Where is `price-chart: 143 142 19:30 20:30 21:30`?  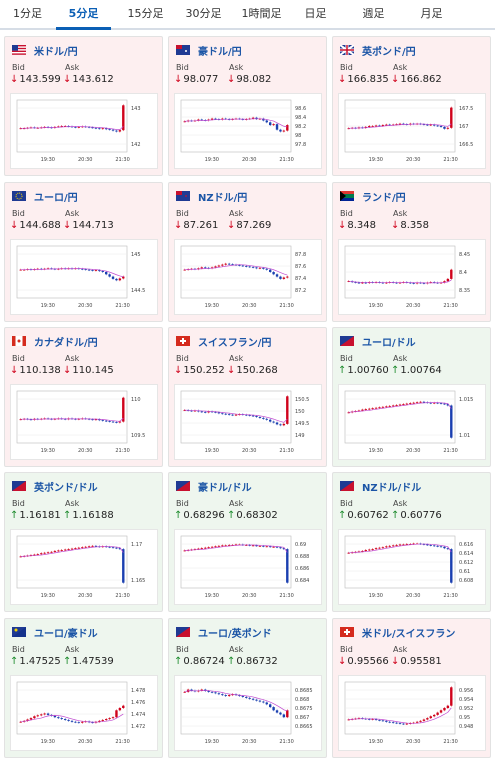 price-chart: 143 142 19:30 20:30 21:30 is located at coordinates (84, 131).